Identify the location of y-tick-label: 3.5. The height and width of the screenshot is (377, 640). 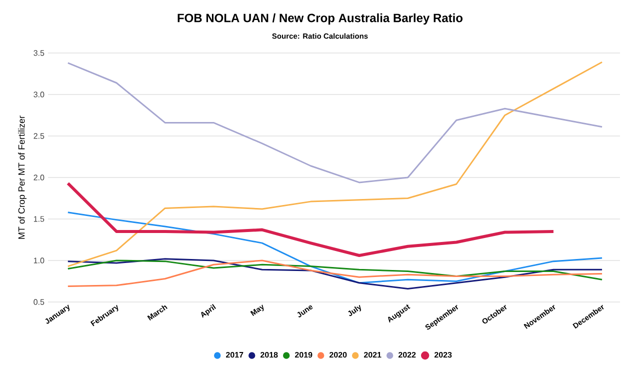
(39, 53).